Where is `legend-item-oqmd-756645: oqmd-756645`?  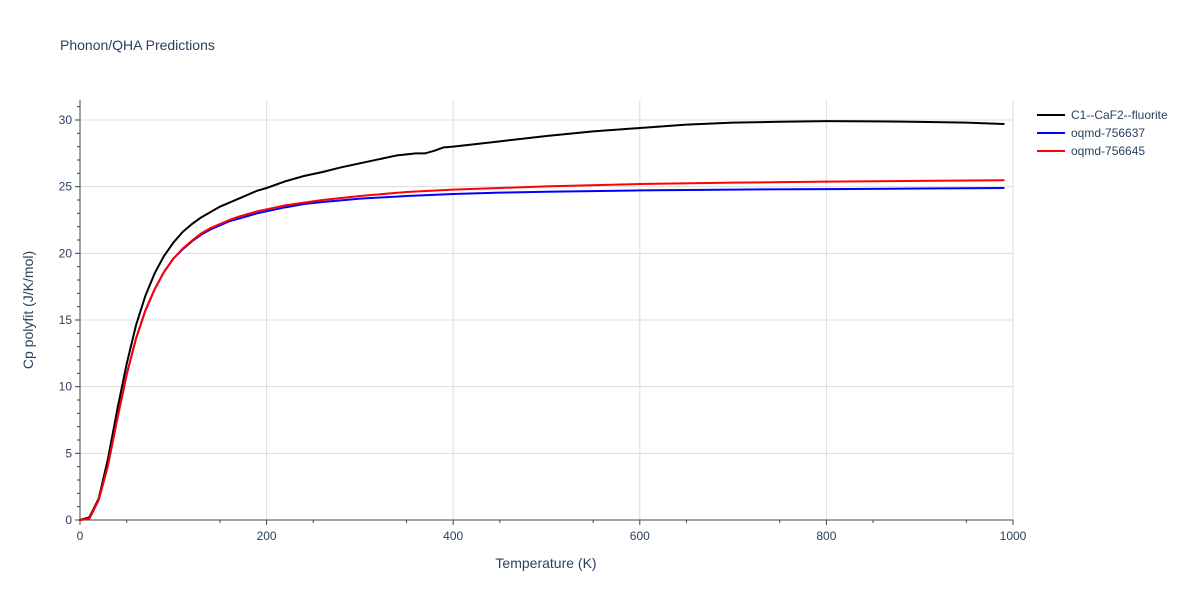 legend-item-oqmd-756645: oqmd-756645 is located at coordinates (1091, 151).